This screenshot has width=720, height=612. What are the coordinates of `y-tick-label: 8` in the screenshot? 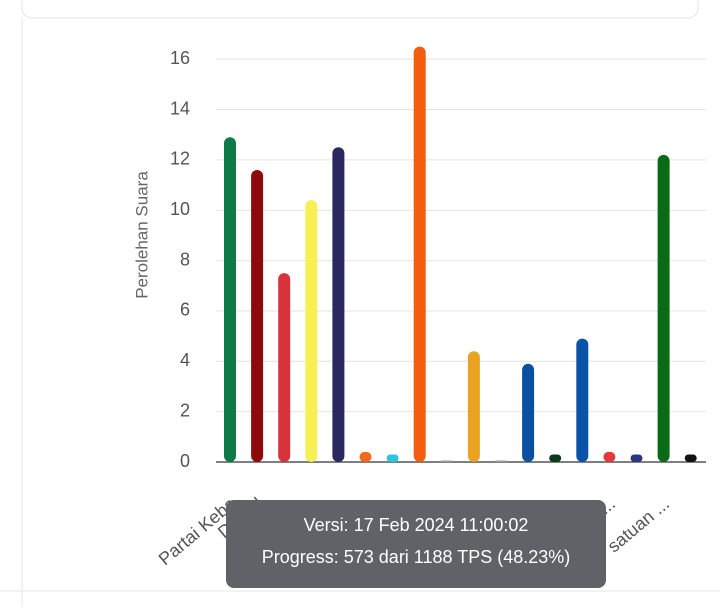 It's located at (185, 259).